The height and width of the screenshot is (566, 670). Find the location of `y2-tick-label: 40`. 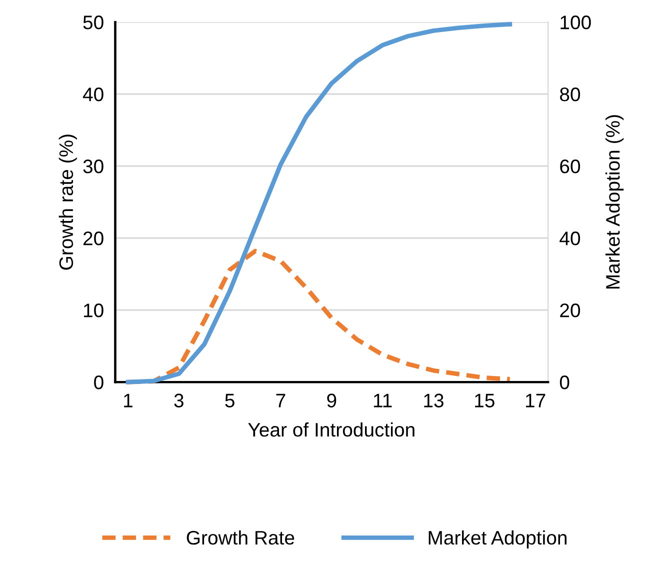

y2-tick-label: 40 is located at coordinates (570, 239).